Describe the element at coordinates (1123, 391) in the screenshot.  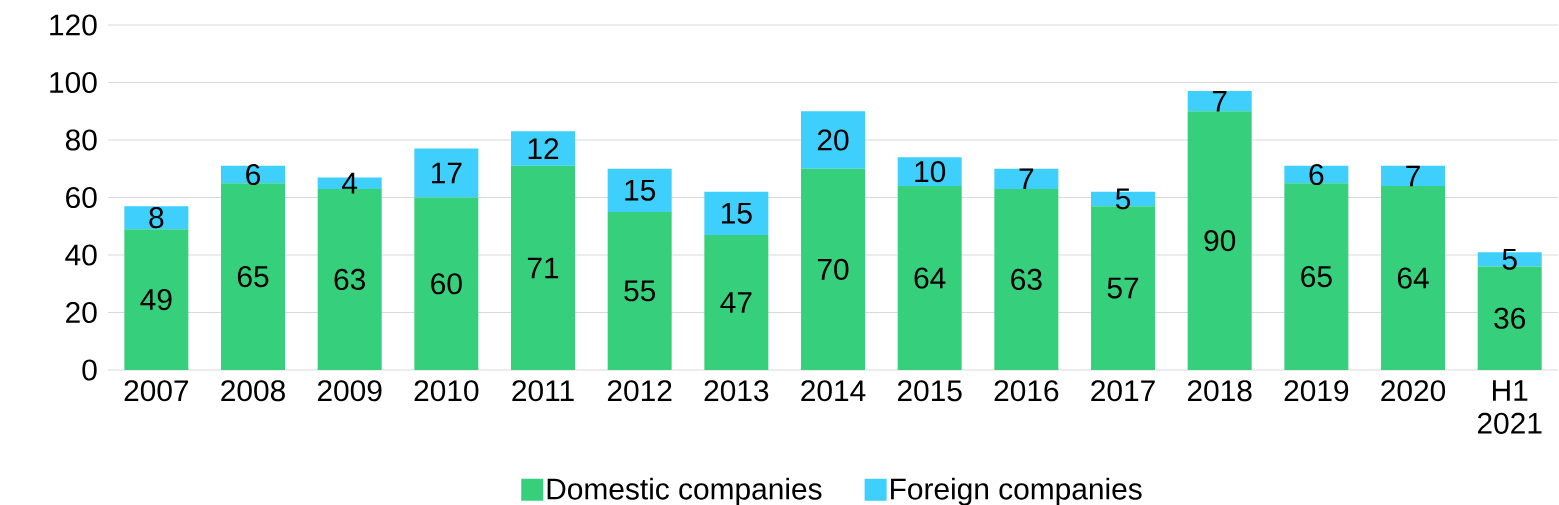
I see `x-tick-label: 2017` at that location.